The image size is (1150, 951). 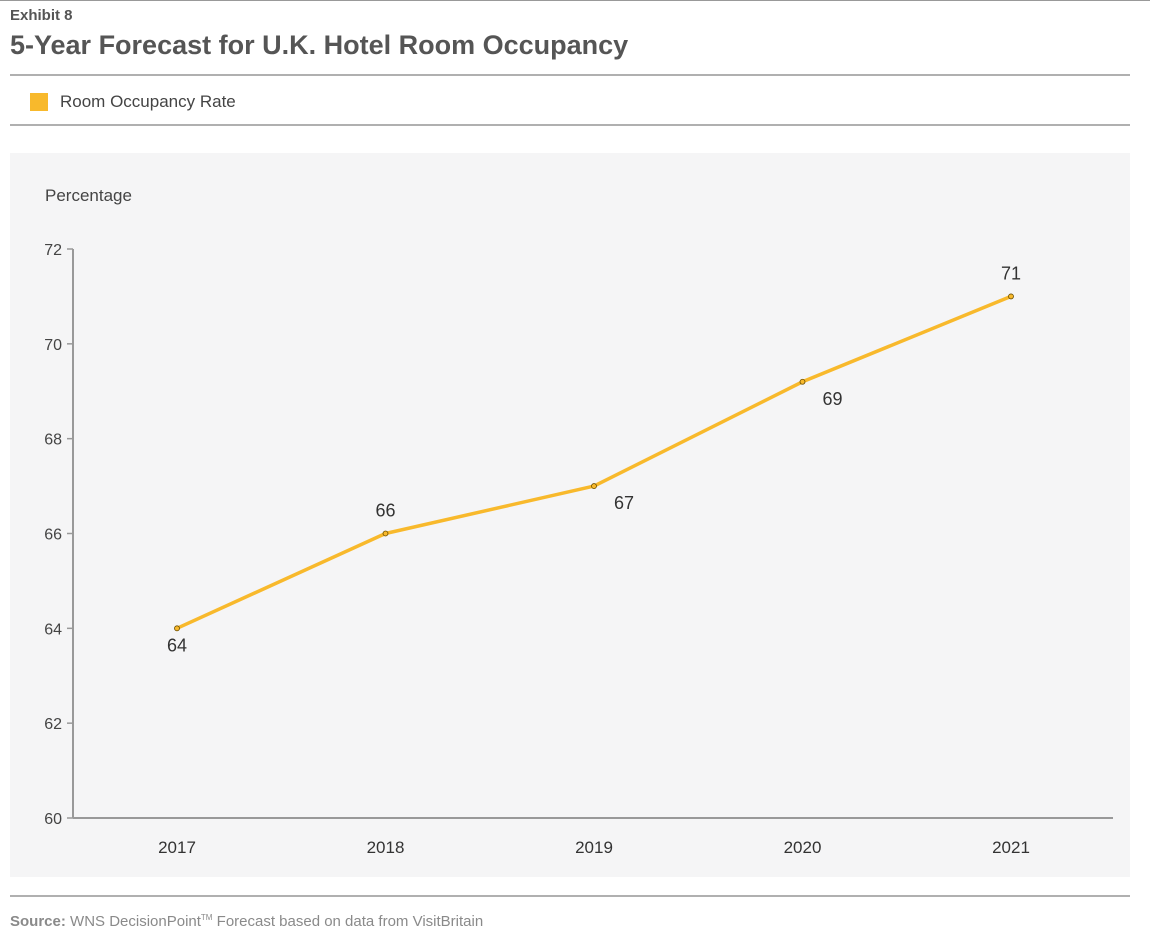 I want to click on footer-divider, so click(x=570, y=896).